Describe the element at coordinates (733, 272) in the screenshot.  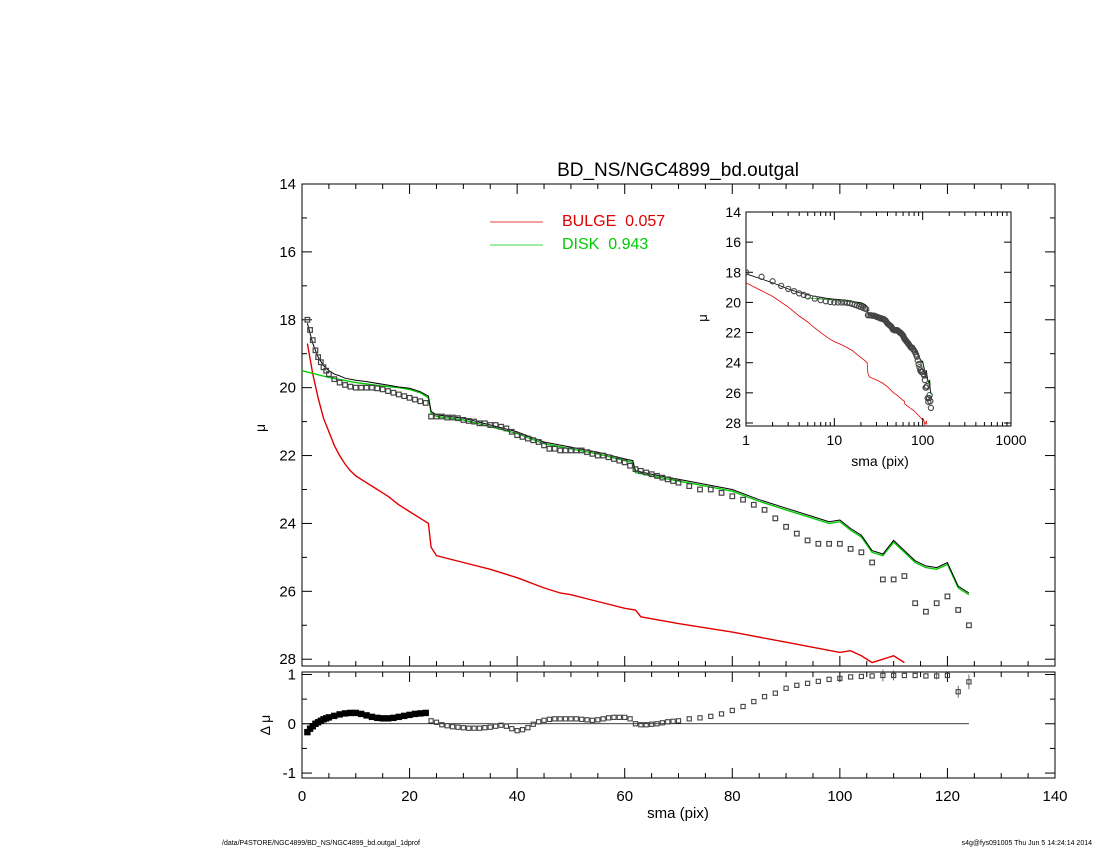
I see `inset-y-tick-label: 18` at that location.